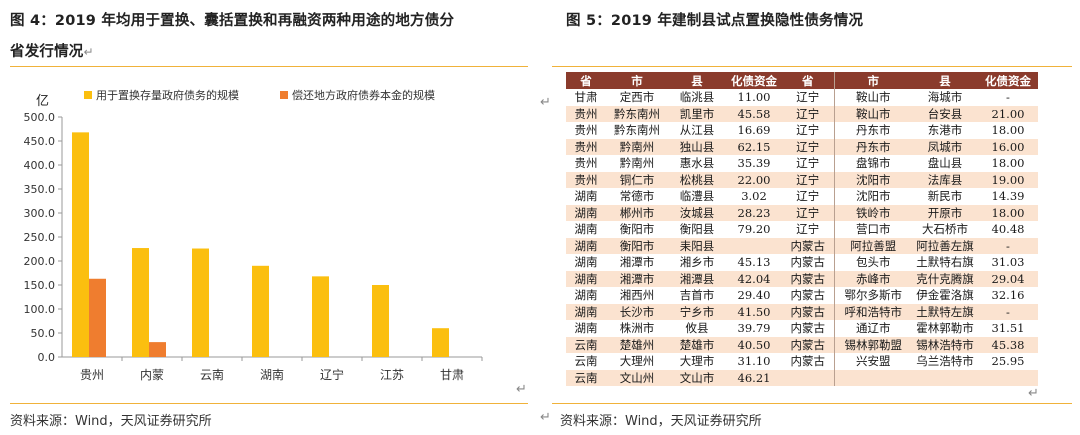 This screenshot has height=435, width=1080. What do you see at coordinates (1008, 196) in the screenshot?
I see `table-cell: 14.39` at bounding box center [1008, 196].